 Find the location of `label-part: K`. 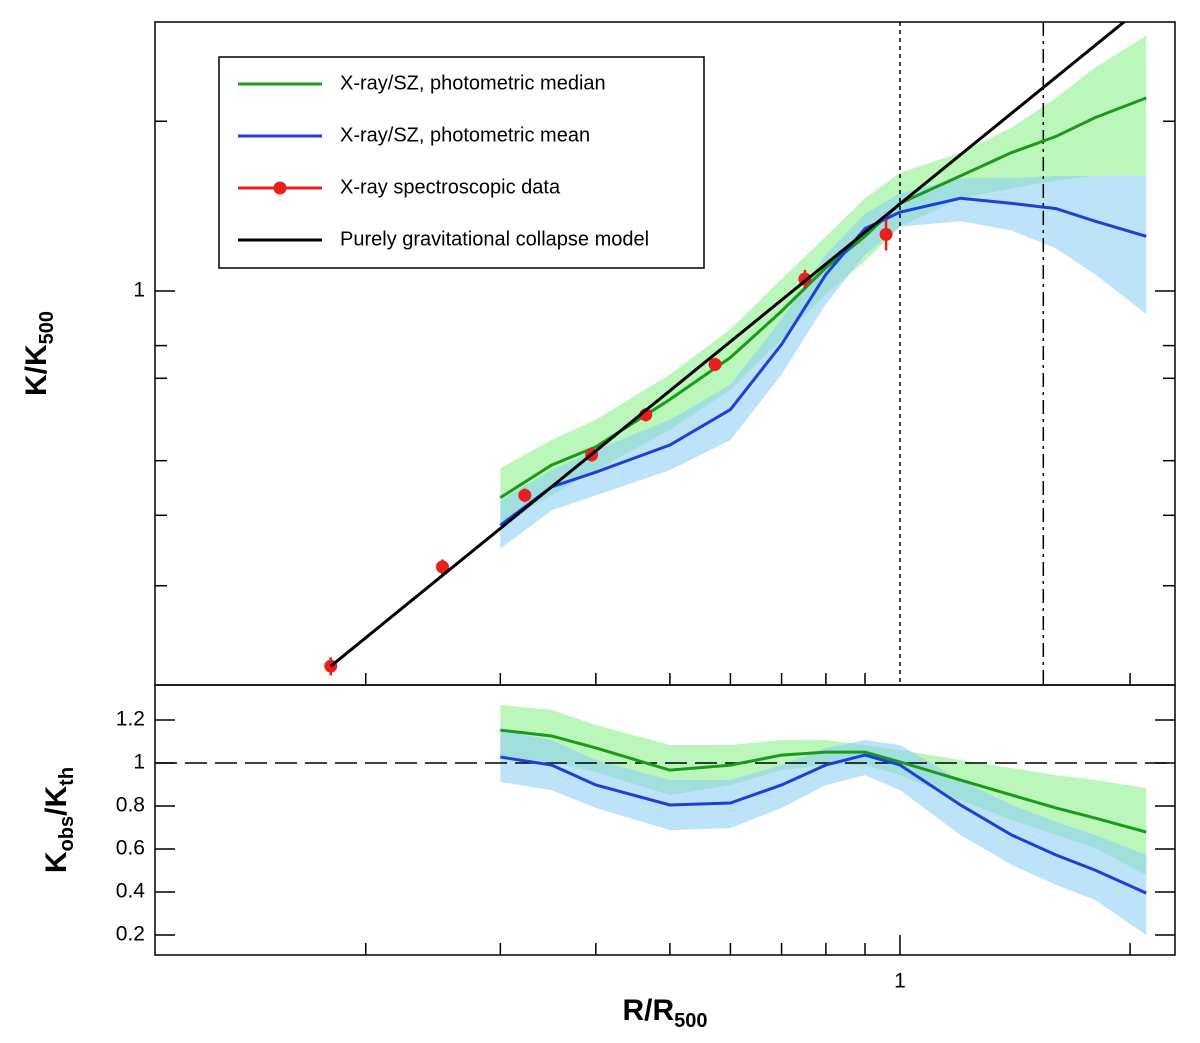

label-part: K is located at coordinates (56, 862).